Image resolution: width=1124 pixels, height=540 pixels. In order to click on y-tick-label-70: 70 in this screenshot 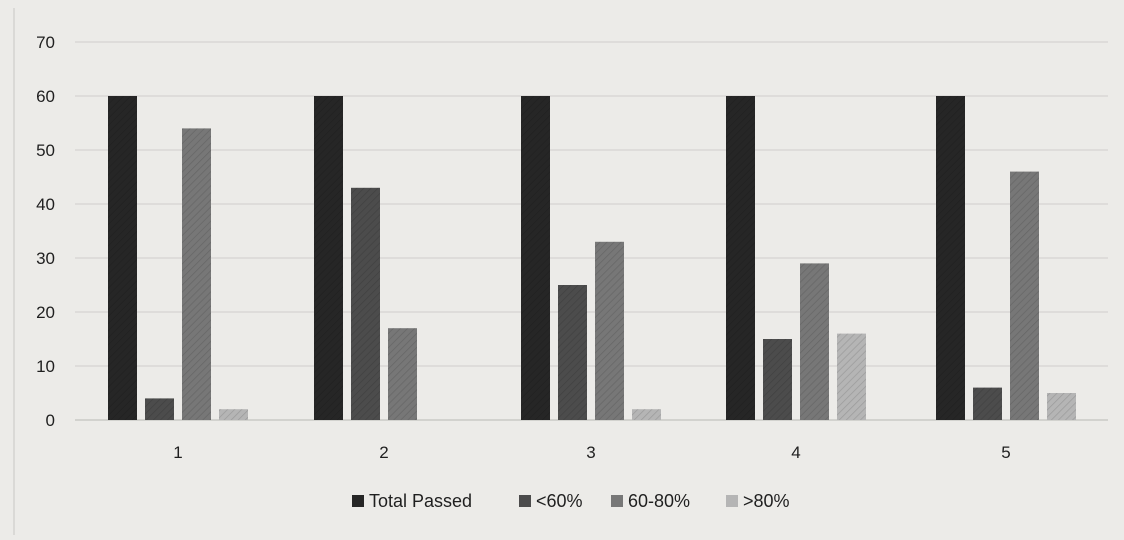, I will do `click(45, 42)`.